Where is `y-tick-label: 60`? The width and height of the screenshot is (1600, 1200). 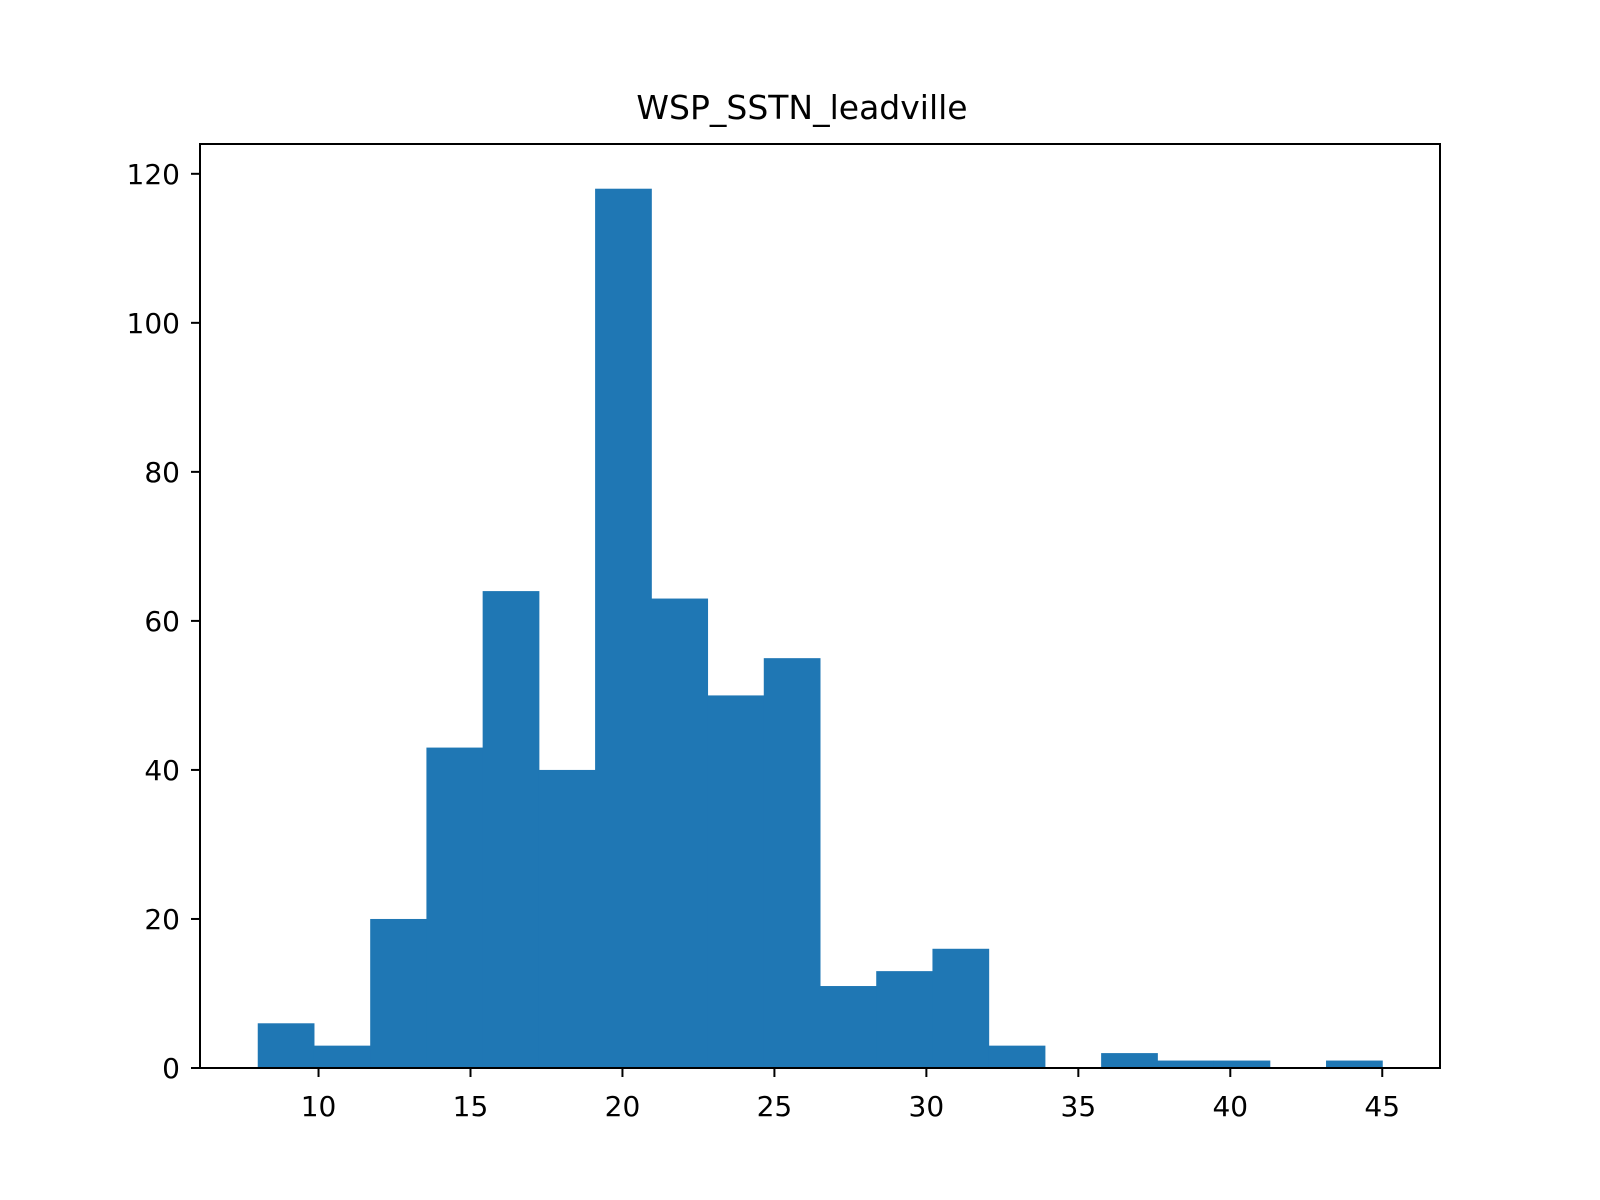
y-tick-label: 60 is located at coordinates (162, 621).